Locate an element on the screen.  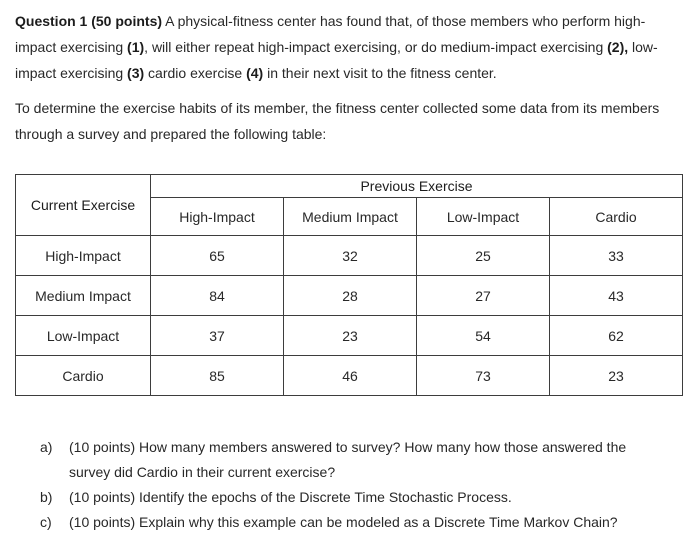
table-cell: 28 is located at coordinates (350, 295).